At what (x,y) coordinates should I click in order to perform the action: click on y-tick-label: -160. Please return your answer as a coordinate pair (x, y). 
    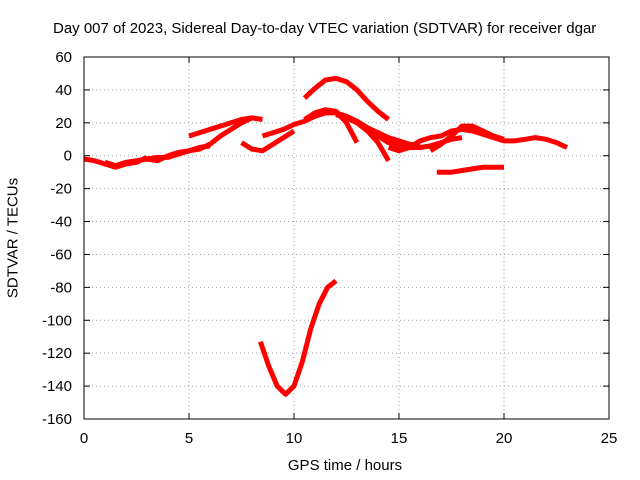
    Looking at the image, I should click on (57, 419).